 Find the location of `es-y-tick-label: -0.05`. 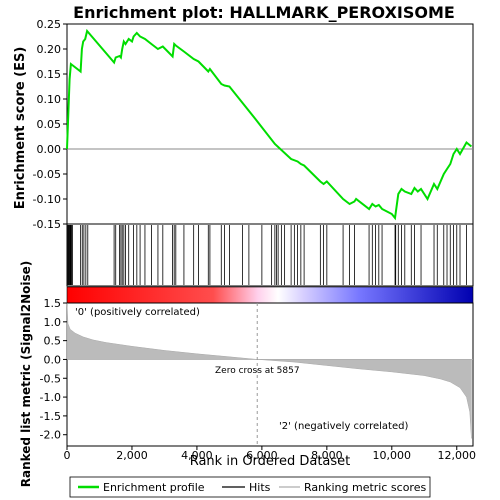

es-y-tick-label: -0.05 is located at coordinates (47, 174).